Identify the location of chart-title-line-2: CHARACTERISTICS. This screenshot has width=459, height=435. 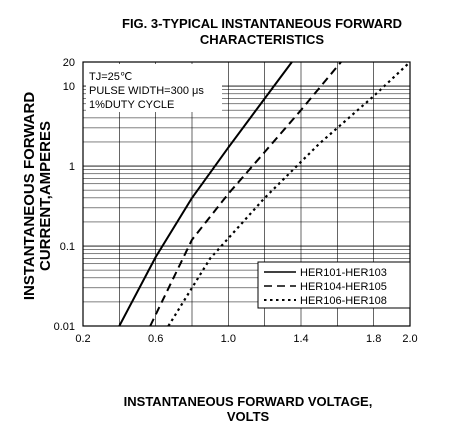
(262, 39).